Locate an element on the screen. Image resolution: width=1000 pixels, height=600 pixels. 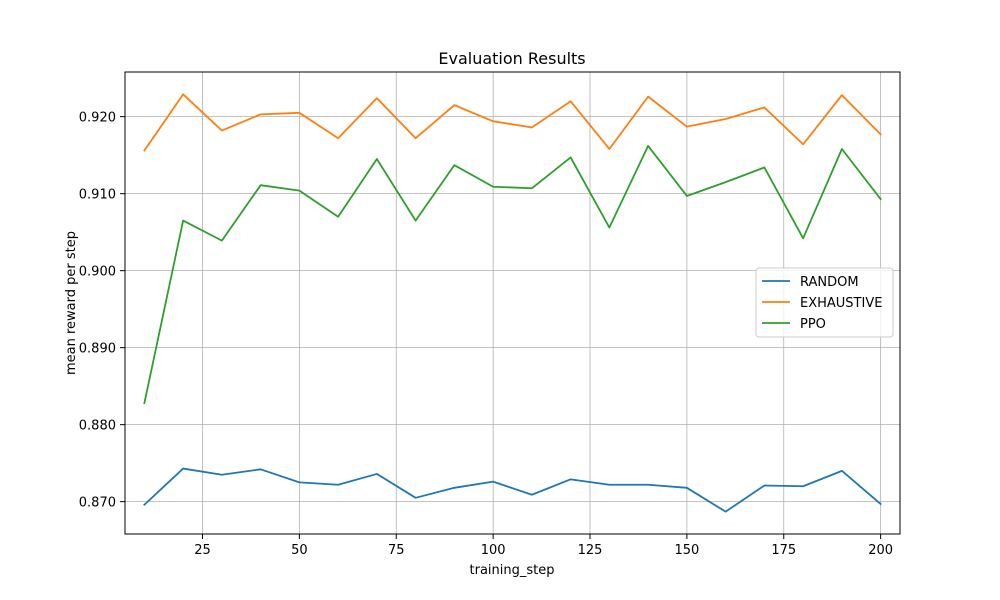
y-tick-label: 0.880 is located at coordinates (97, 426).